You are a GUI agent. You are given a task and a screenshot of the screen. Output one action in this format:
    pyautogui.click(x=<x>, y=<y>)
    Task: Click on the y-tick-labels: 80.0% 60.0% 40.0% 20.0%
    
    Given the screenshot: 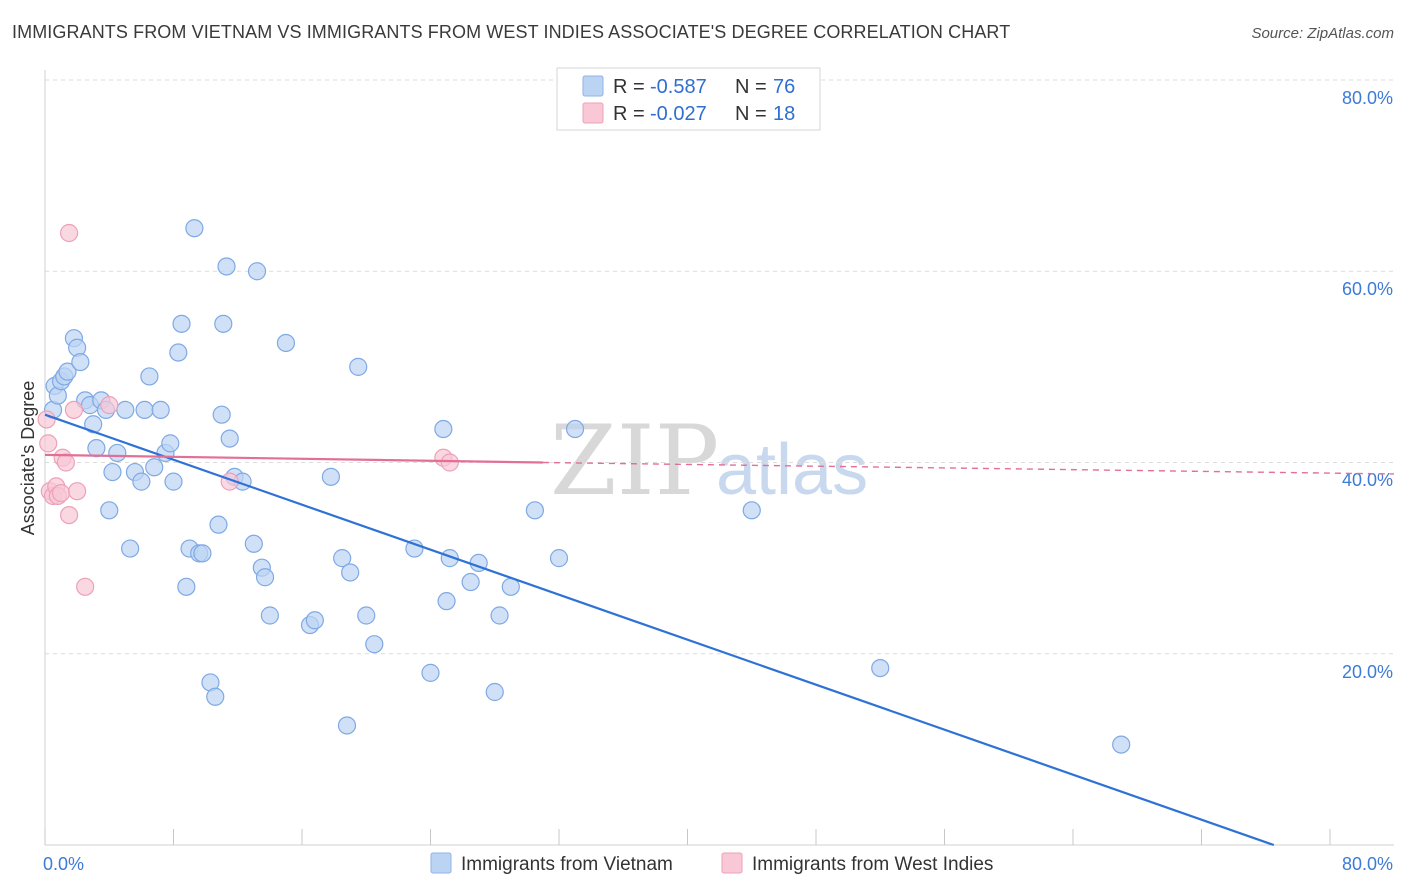 What is the action you would take?
    pyautogui.click(x=1367, y=385)
    